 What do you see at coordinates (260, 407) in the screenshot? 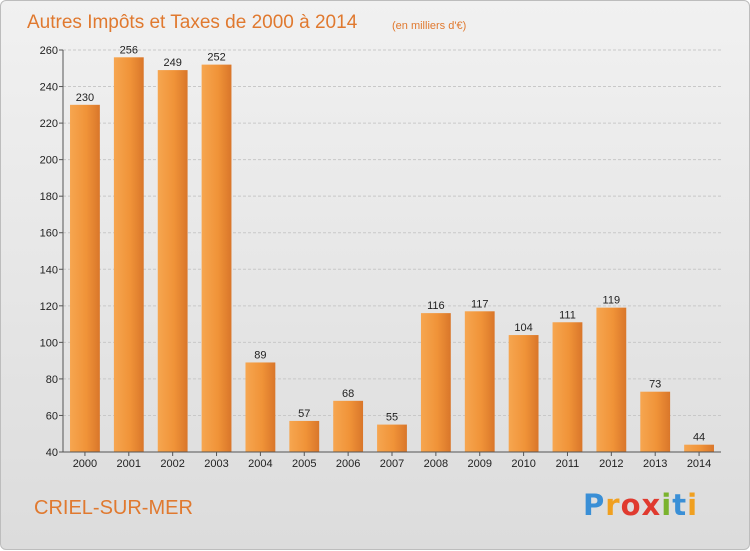
I see `bar-2004` at bounding box center [260, 407].